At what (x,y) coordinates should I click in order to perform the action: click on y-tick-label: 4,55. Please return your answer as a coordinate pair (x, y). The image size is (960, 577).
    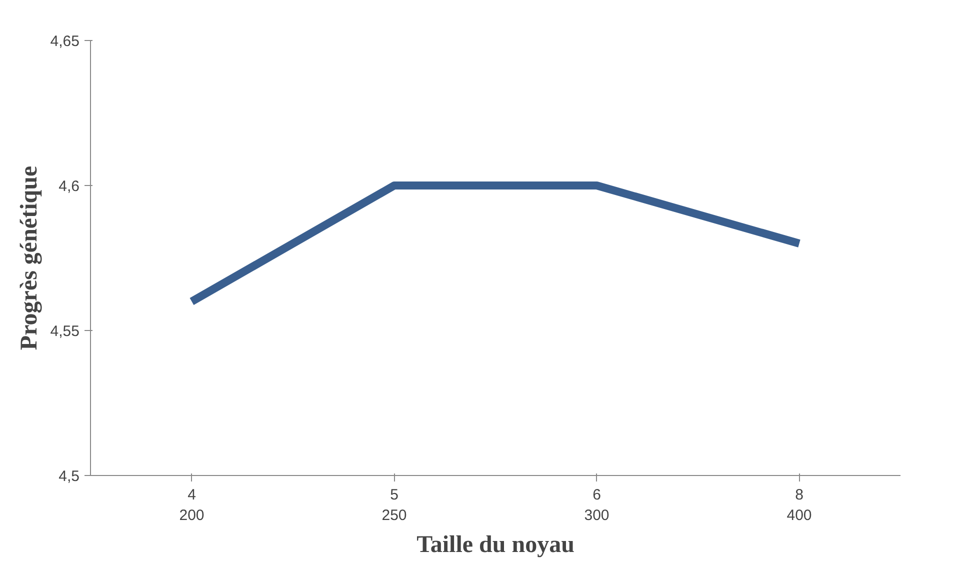
    Looking at the image, I should click on (65, 331).